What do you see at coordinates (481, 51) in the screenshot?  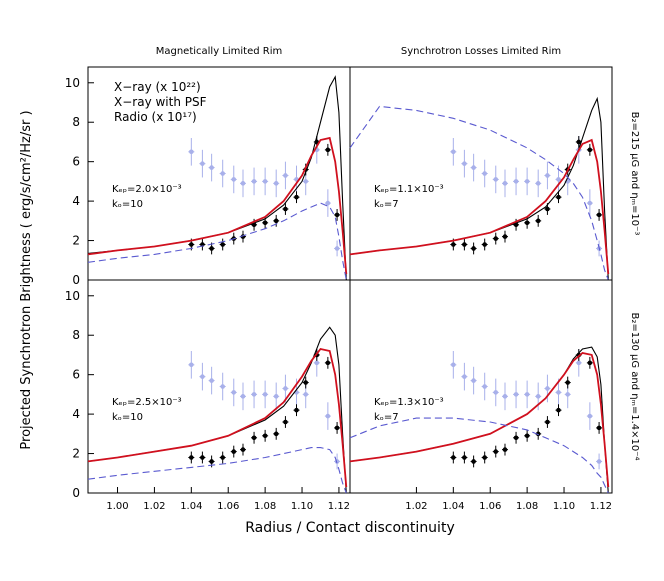 I see `panel-title: Synchrotron Losses Limited Rim` at bounding box center [481, 51].